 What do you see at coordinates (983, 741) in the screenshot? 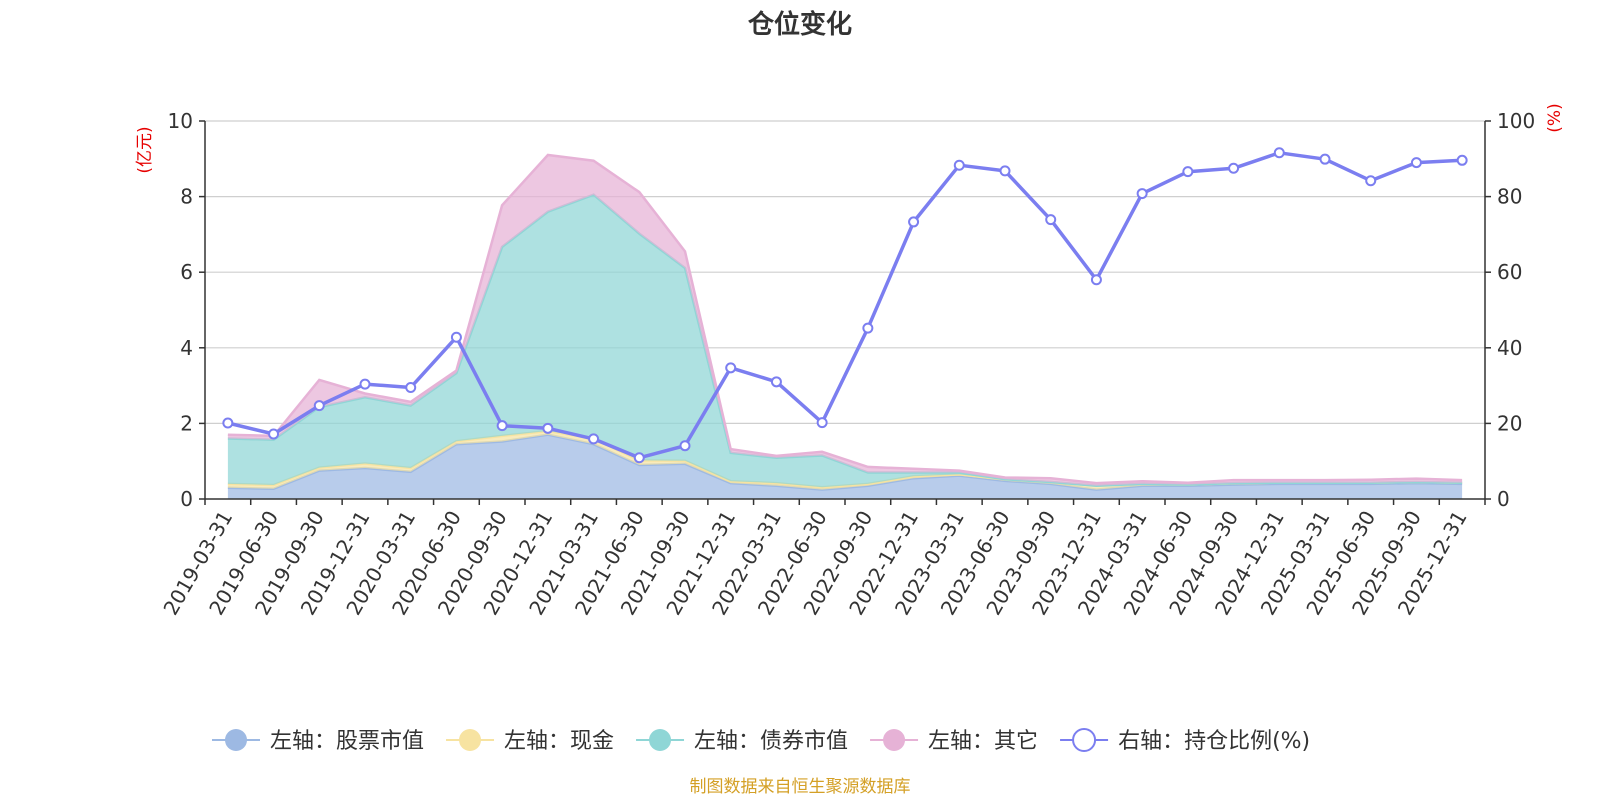
I see `legend-label: 左轴：其它` at bounding box center [983, 741].